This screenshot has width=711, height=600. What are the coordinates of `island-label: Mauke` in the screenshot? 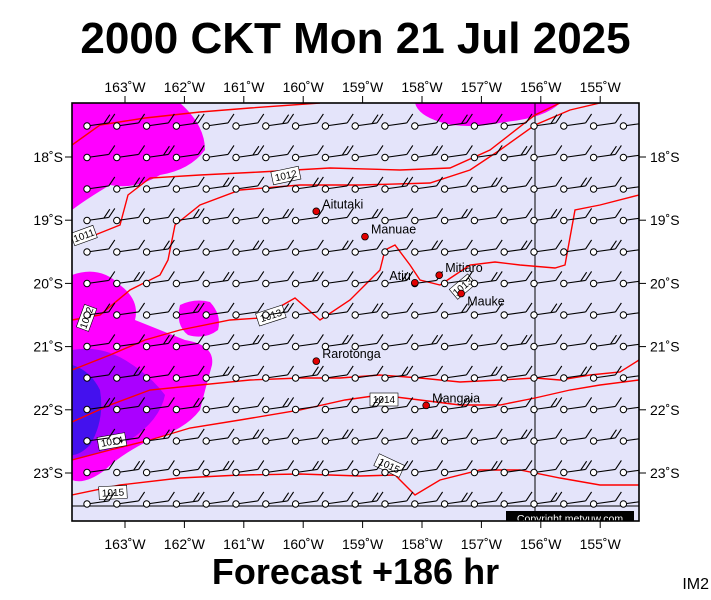 It's located at (486, 302).